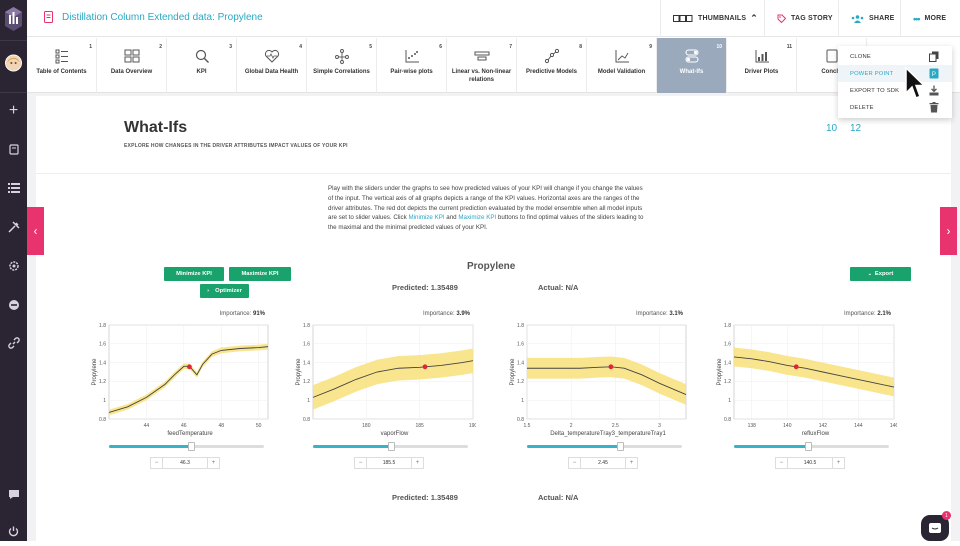 Image resolution: width=960 pixels, height=546 pixels. What do you see at coordinates (13, 110) in the screenshot?
I see `add-icon: +` at bounding box center [13, 110].